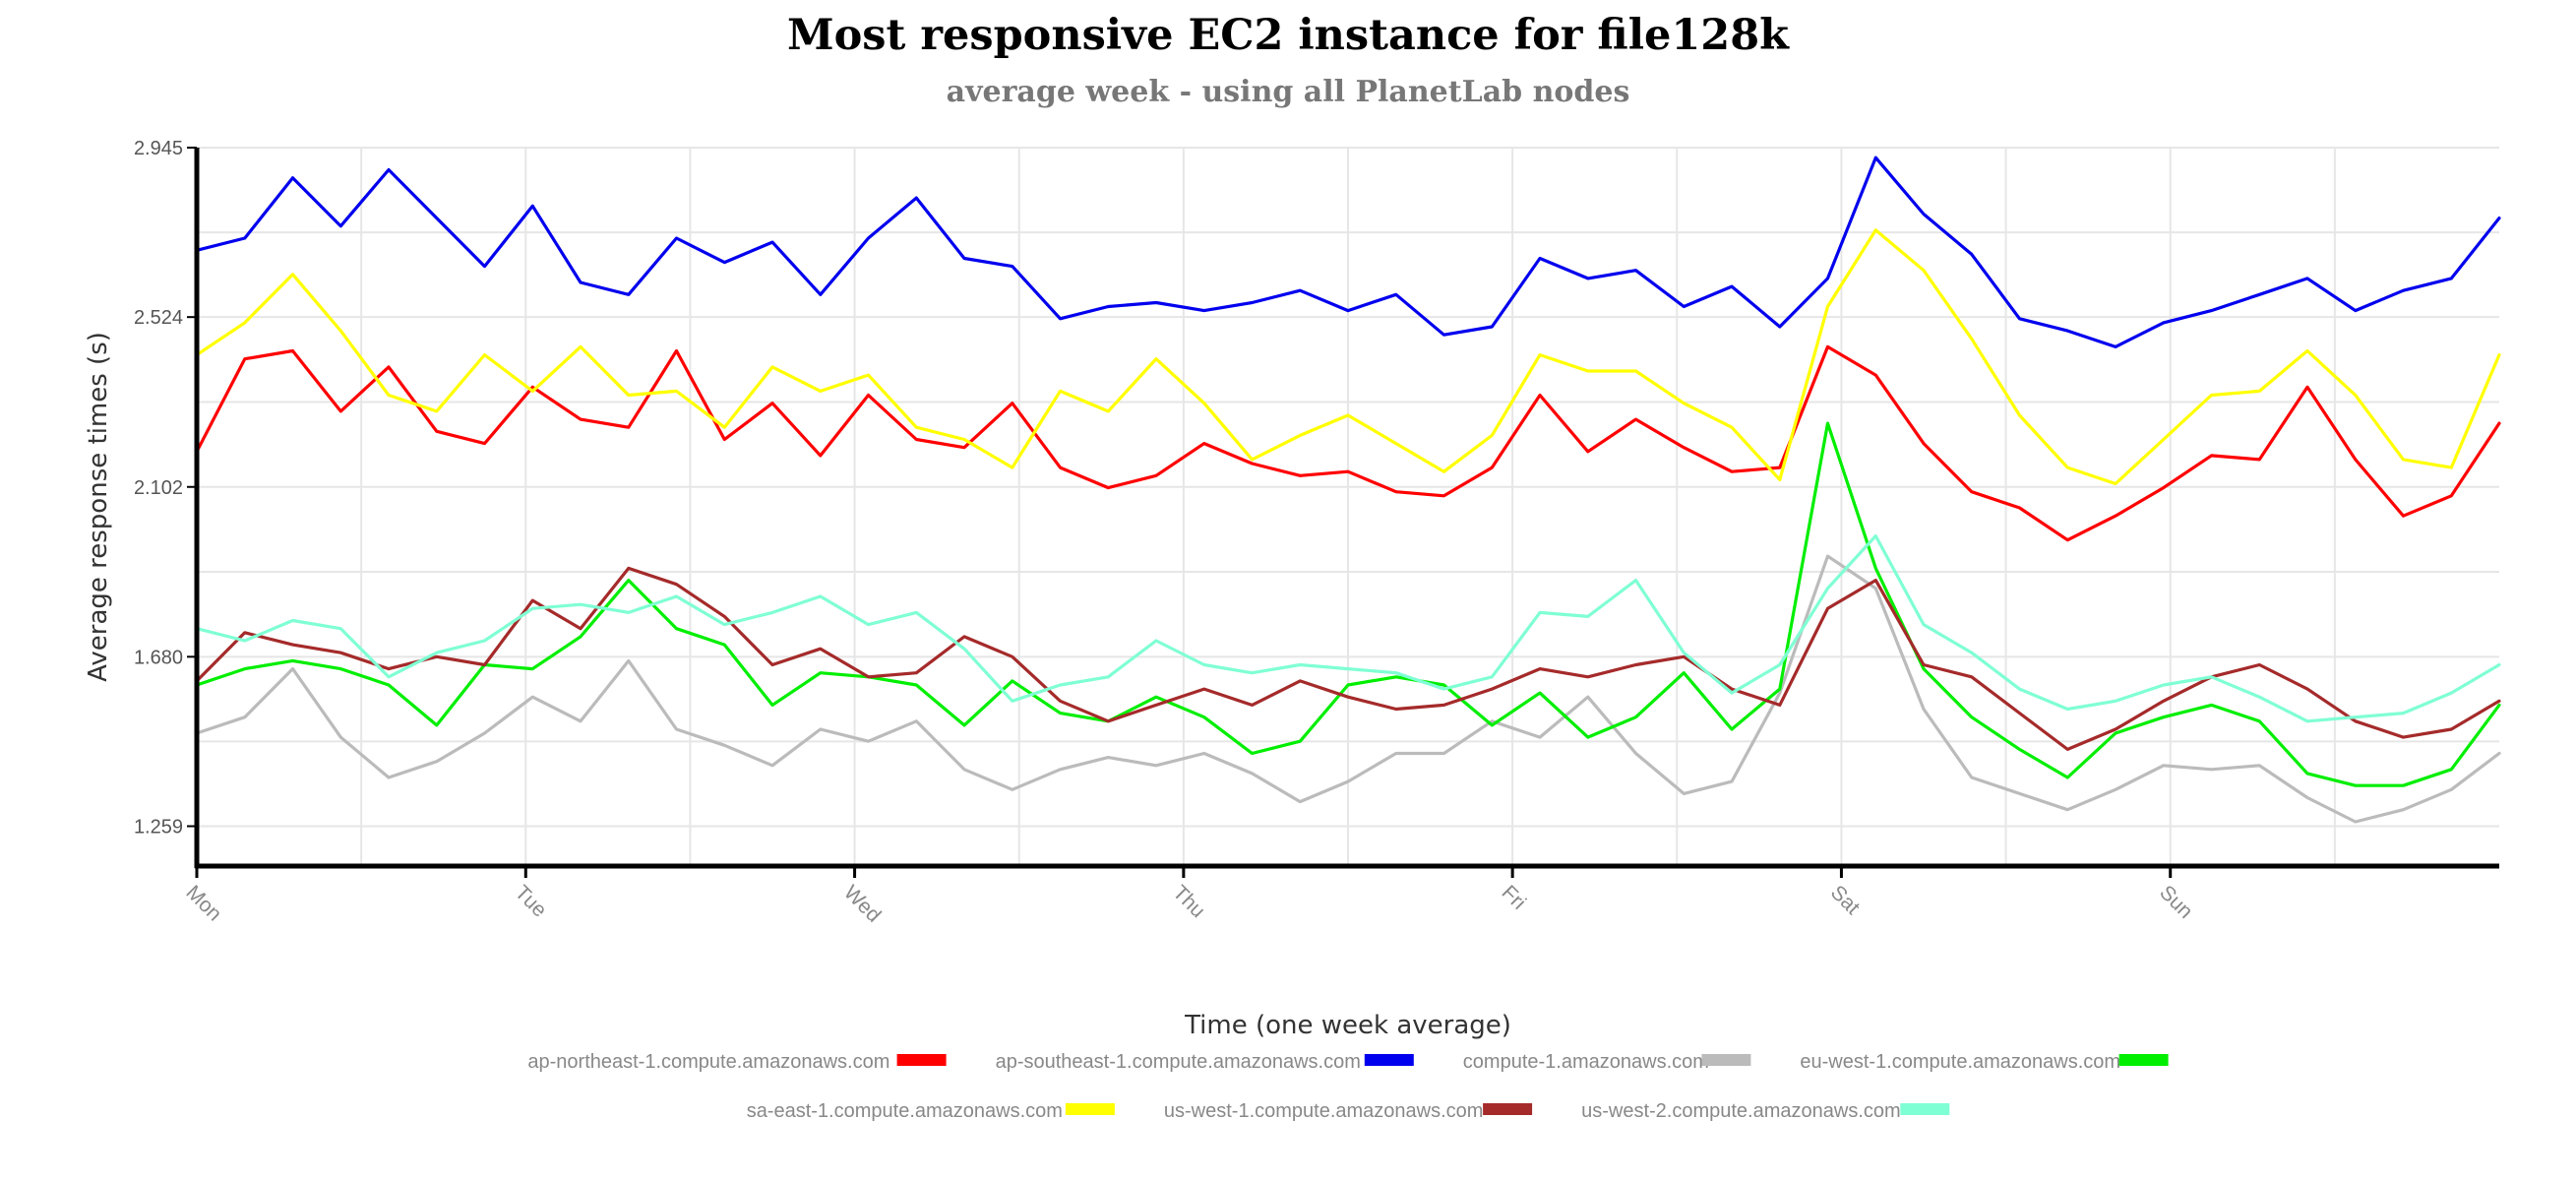 The image size is (2576, 1181). What do you see at coordinates (158, 657) in the screenshot?
I see `y-tick-label-1: 1.680` at bounding box center [158, 657].